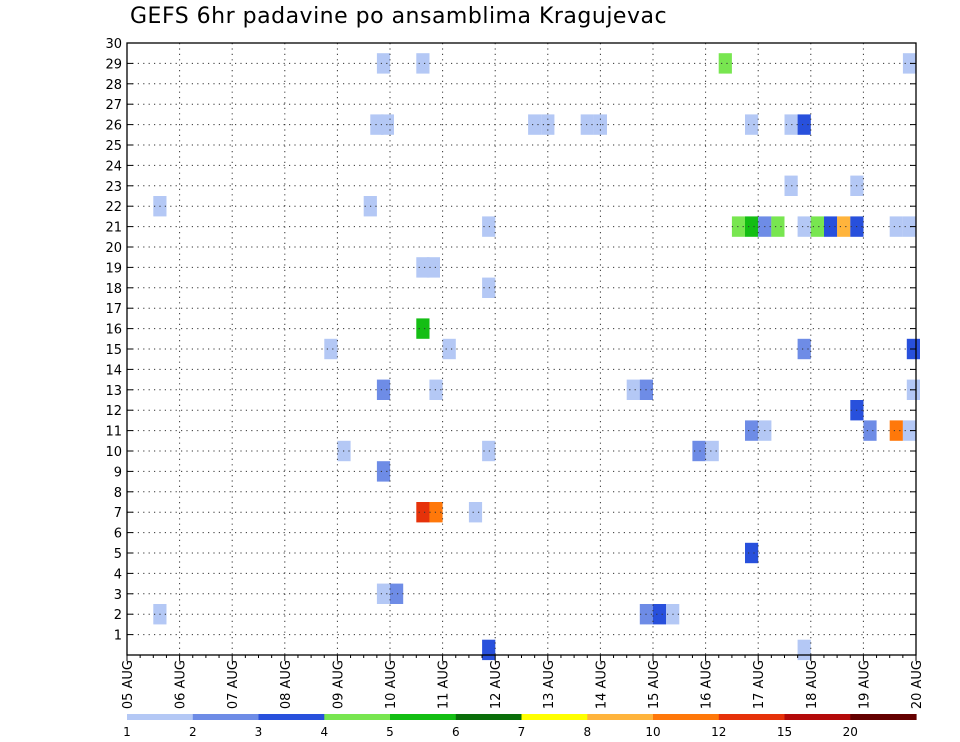 The image size is (960, 742). I want to click on y-tick-label: 15, so click(113, 350).